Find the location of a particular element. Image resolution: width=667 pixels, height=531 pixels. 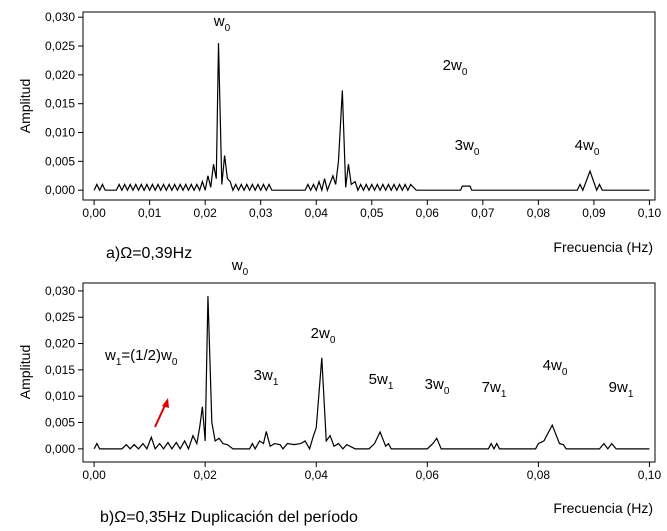

peak-annotation: 3w1 is located at coordinates (266, 377).